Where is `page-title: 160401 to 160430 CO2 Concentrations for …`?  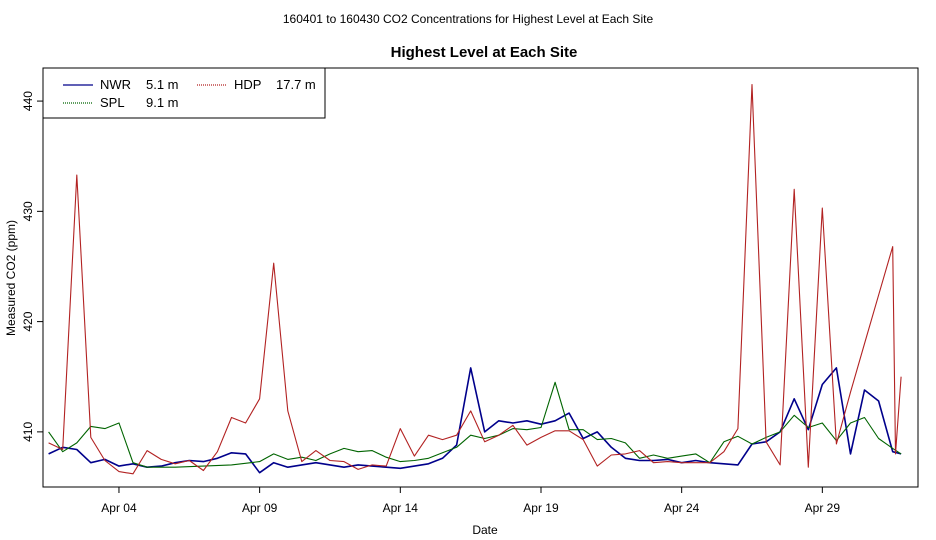
page-title: 160401 to 160430 CO2 Concentrations for … is located at coordinates (468, 19).